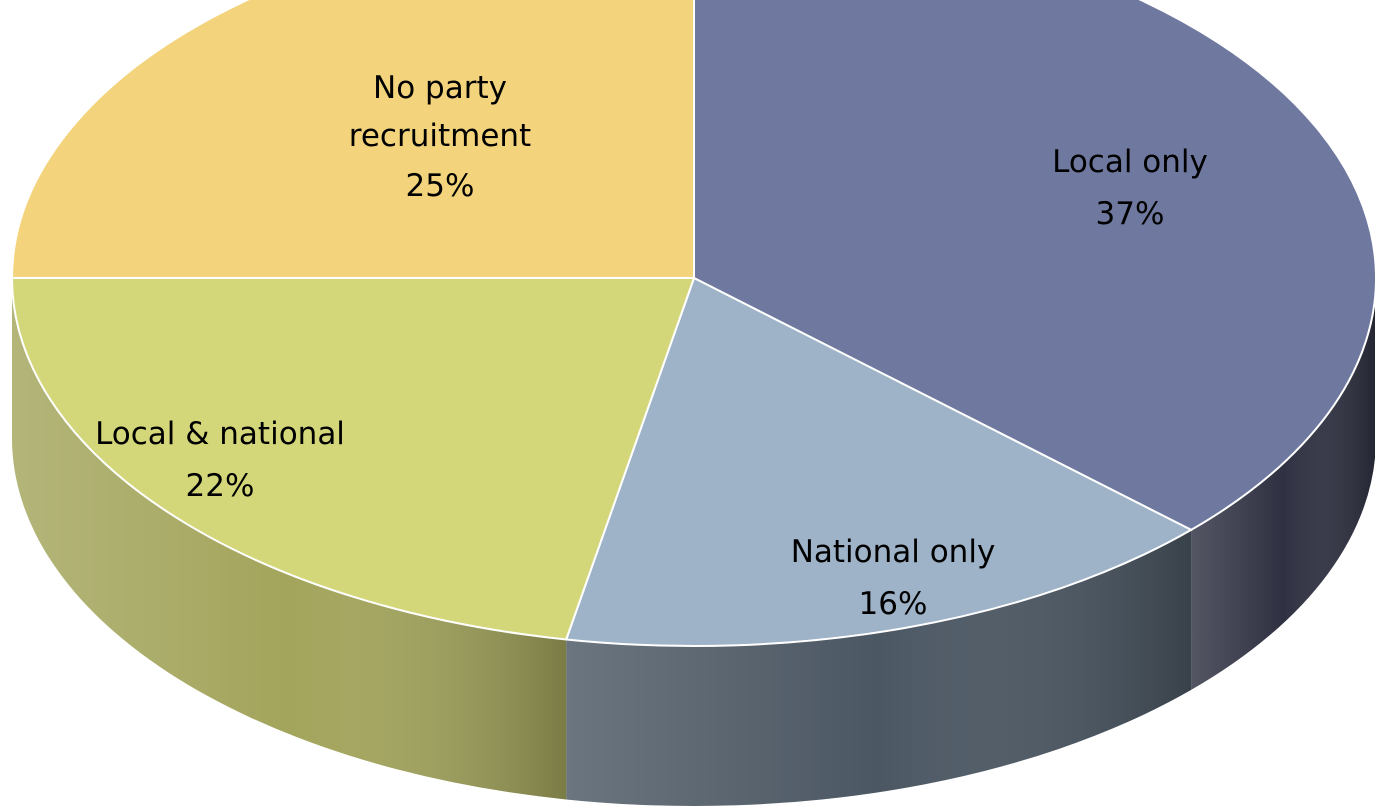 The height and width of the screenshot is (809, 1375). Describe the element at coordinates (1130, 214) in the screenshot. I see `slice-label-local-only-value: 37%` at that location.